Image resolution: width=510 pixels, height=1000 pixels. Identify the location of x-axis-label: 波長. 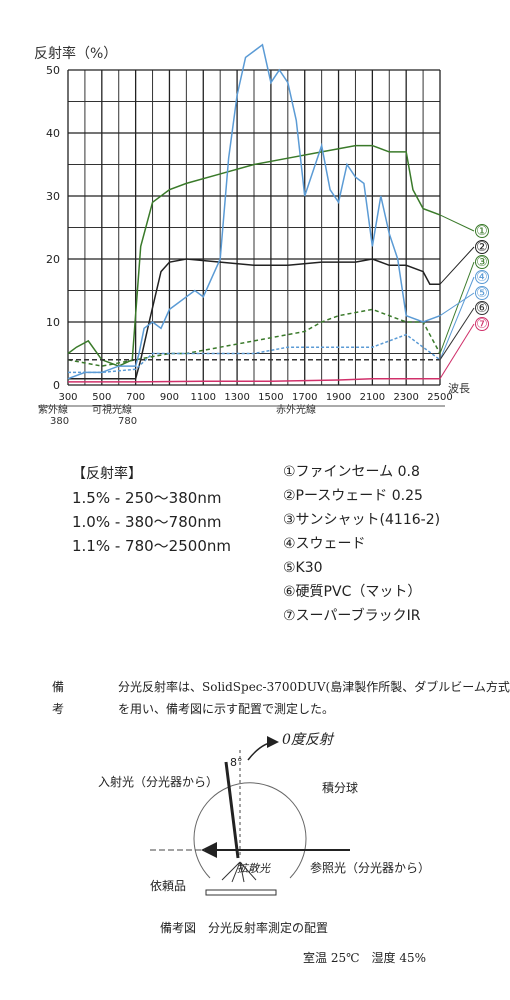
(459, 388).